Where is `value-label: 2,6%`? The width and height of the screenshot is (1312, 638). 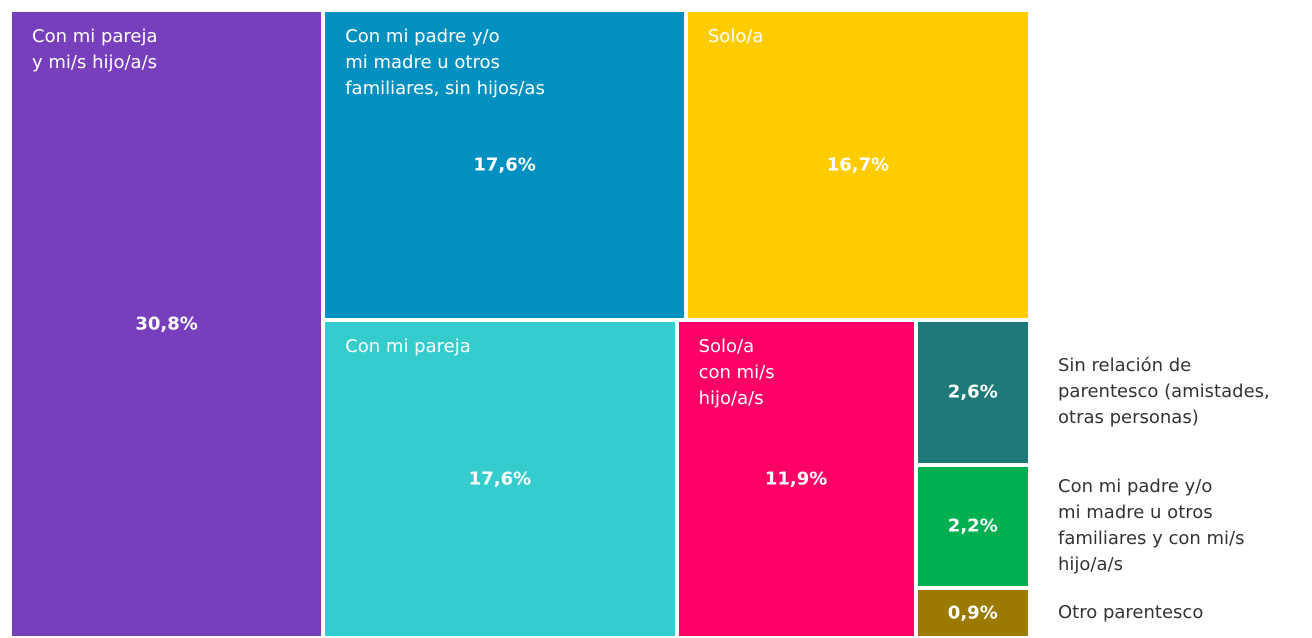 value-label: 2,6% is located at coordinates (972, 392).